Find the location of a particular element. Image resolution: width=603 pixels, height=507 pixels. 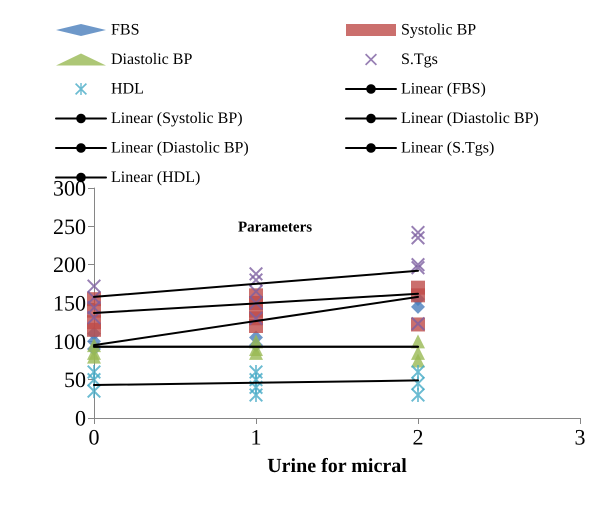

x-tick-label: 3 is located at coordinates (580, 437).